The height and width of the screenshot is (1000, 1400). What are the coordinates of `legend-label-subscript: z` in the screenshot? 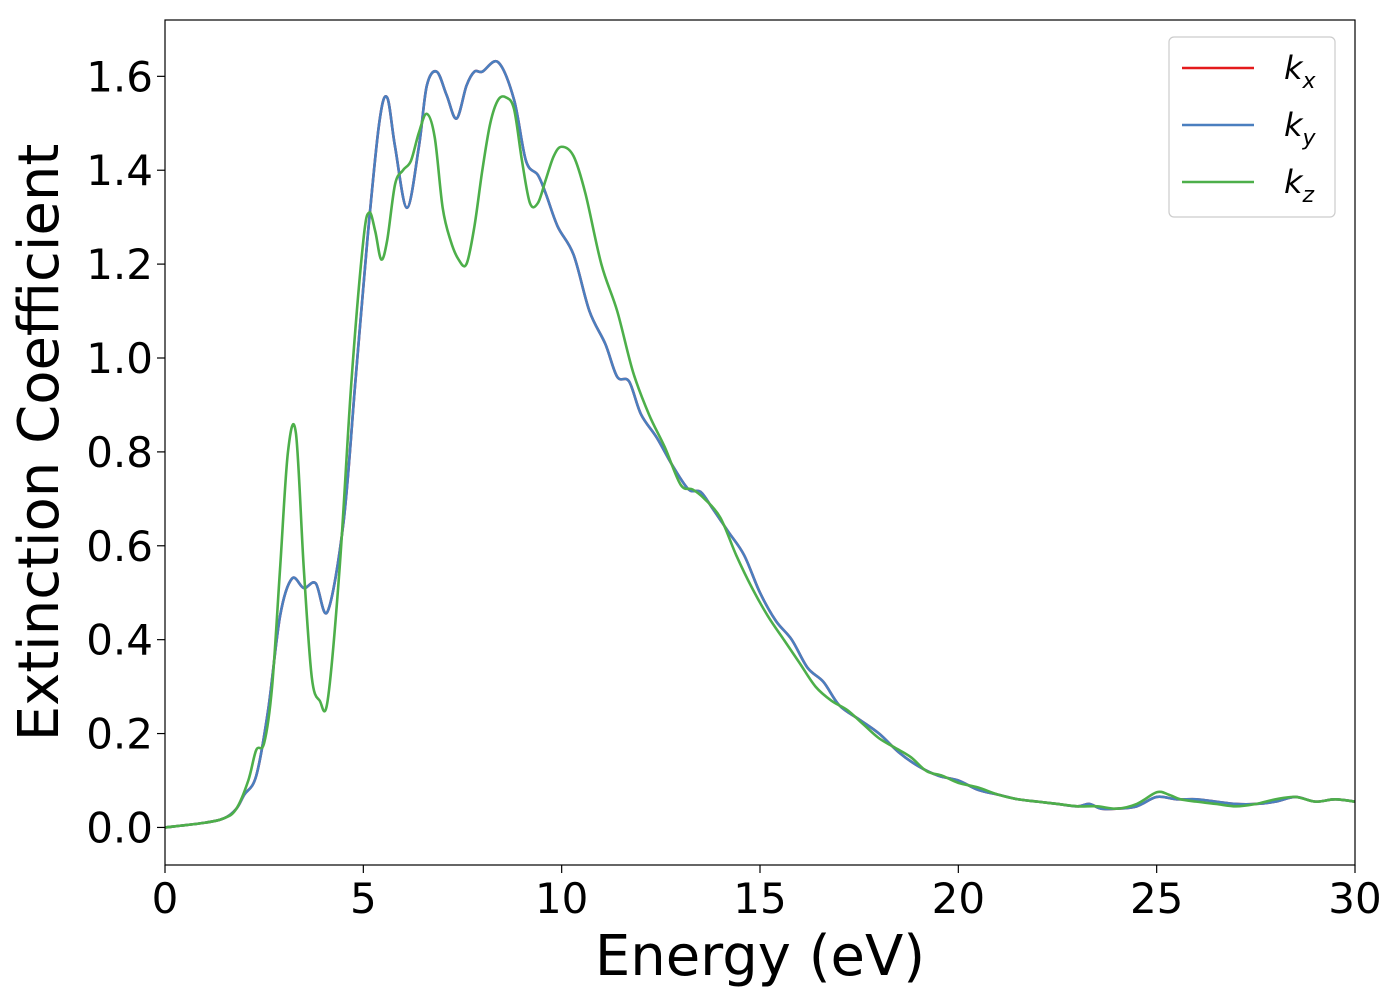 It's located at (1308, 195).